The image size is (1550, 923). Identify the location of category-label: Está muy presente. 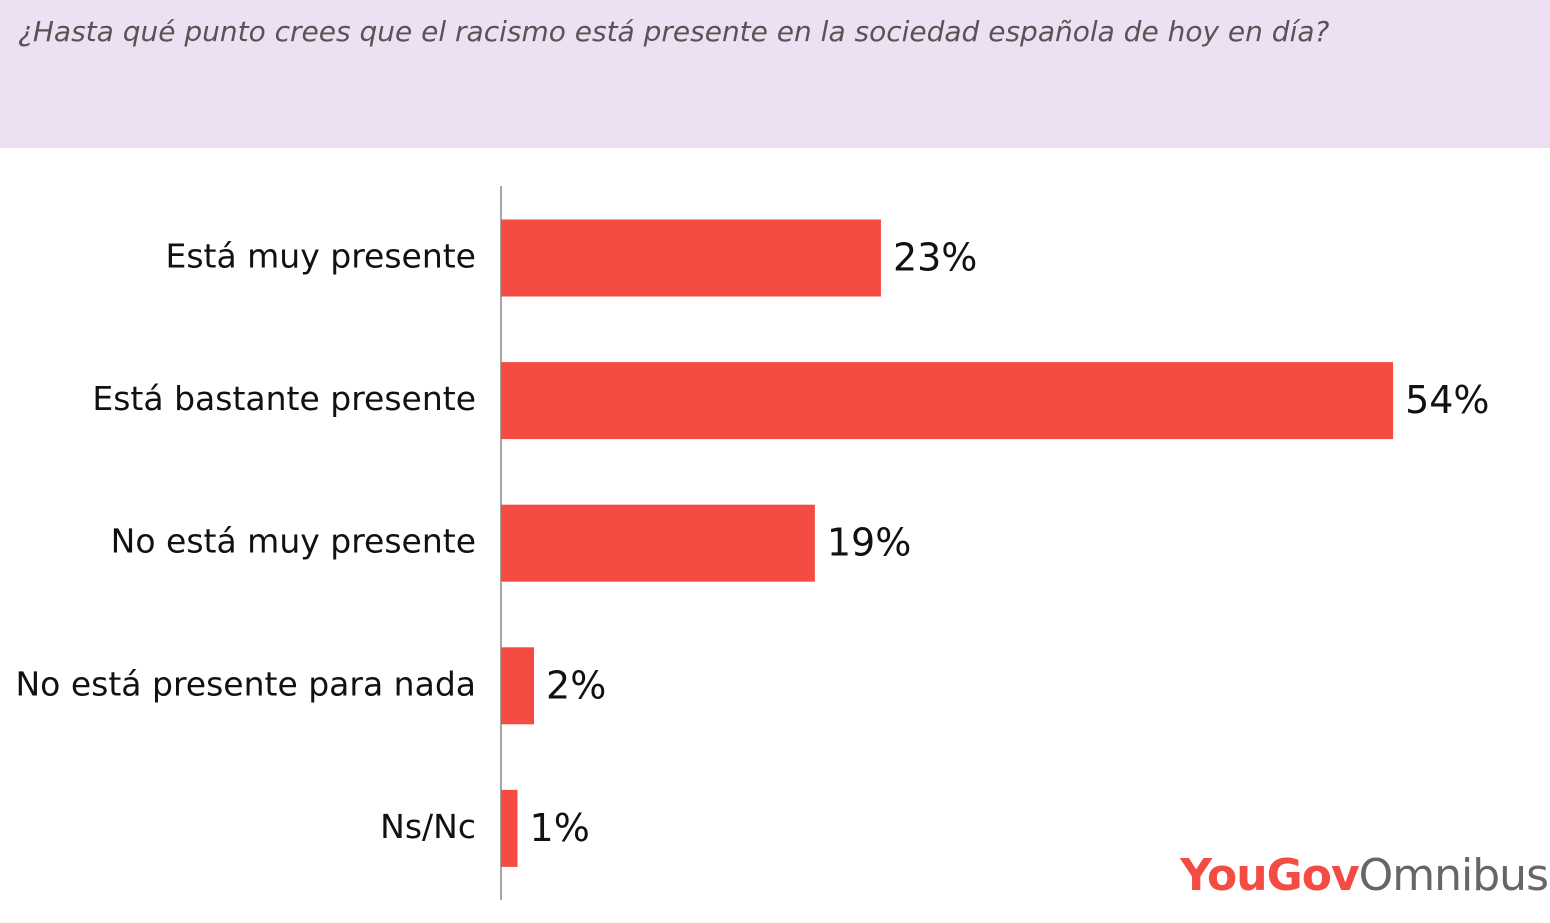
(320, 256).